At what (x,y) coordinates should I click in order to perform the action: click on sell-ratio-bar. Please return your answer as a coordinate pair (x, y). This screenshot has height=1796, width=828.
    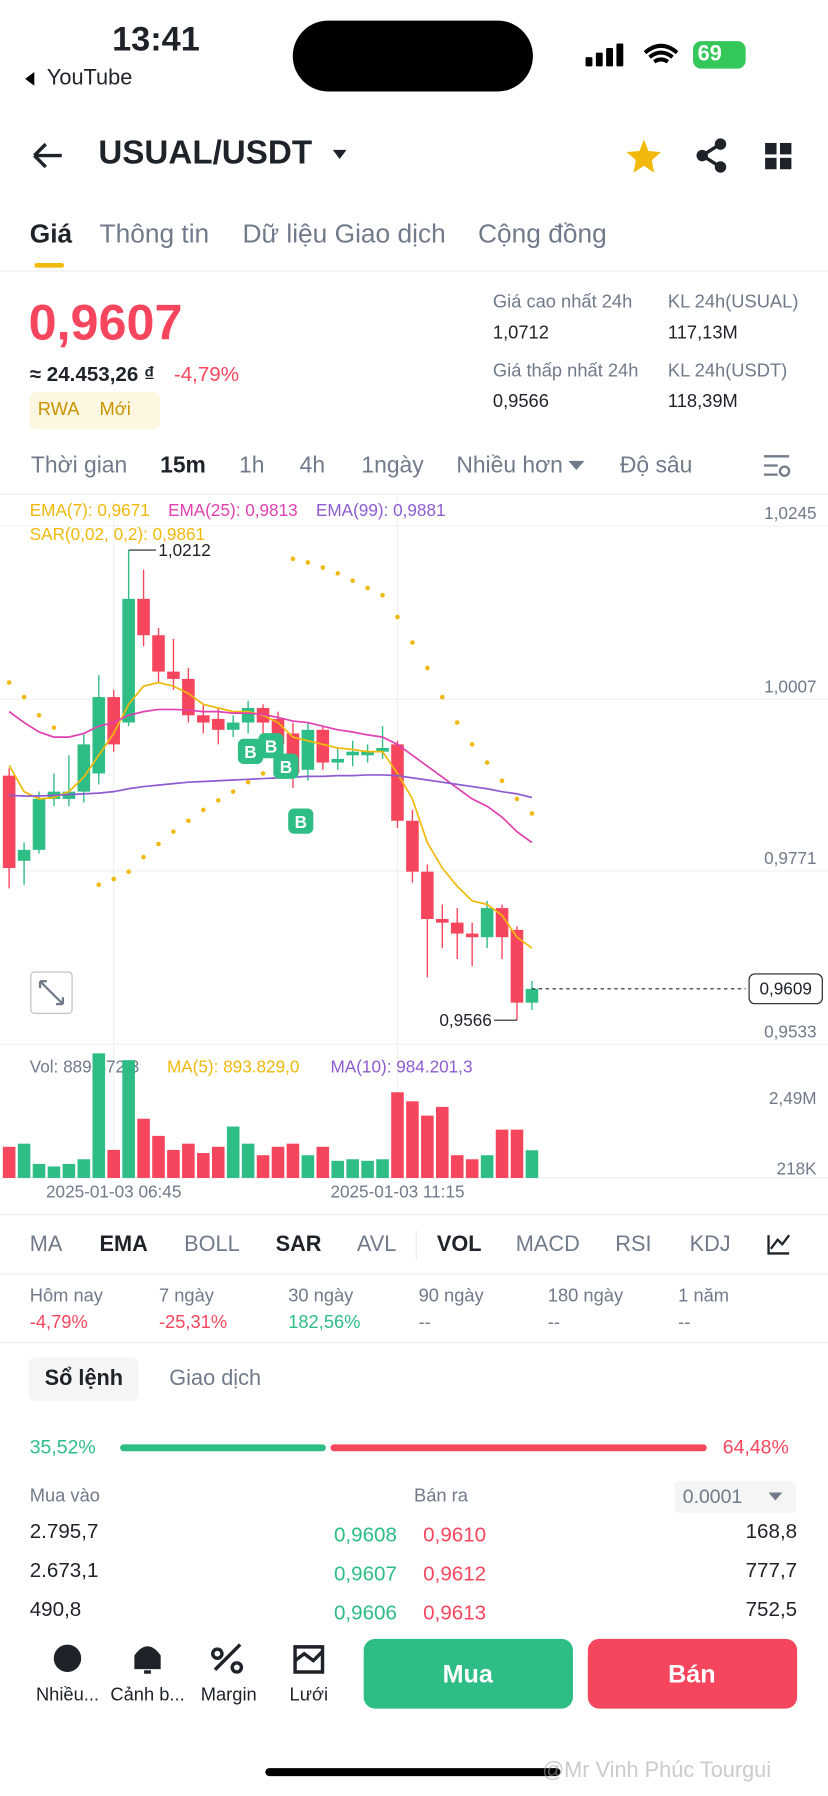
    Looking at the image, I should click on (518, 1448).